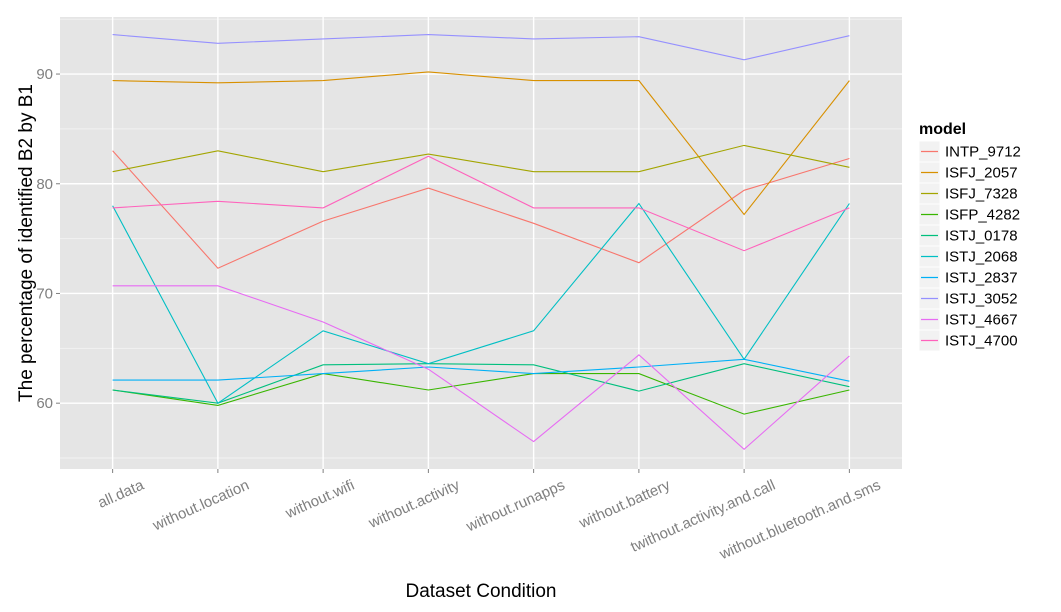  I want to click on y-tick-label: 60, so click(44, 403).